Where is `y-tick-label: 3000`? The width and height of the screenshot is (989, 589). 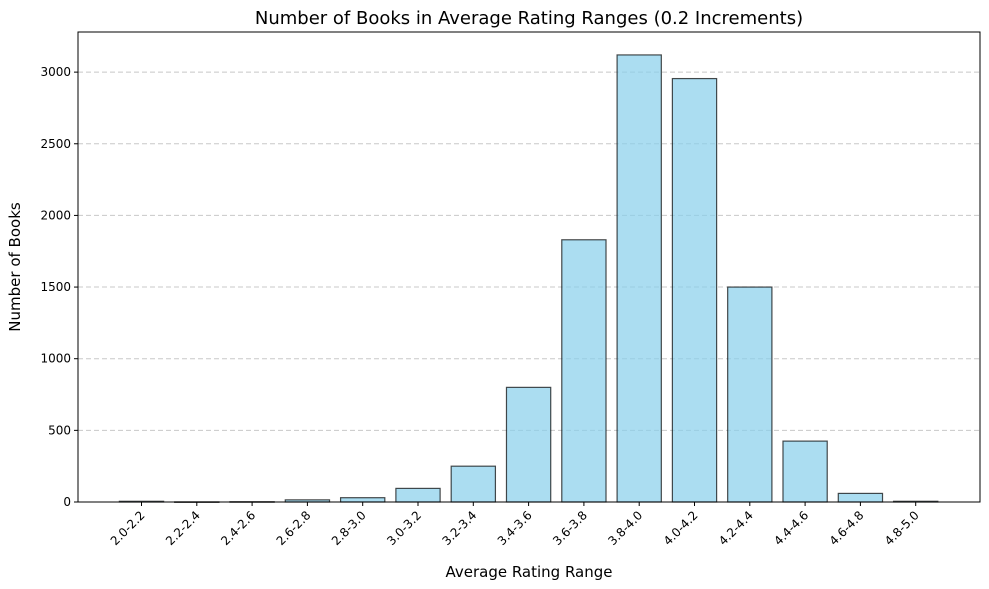
y-tick-label: 3000 is located at coordinates (55, 72).